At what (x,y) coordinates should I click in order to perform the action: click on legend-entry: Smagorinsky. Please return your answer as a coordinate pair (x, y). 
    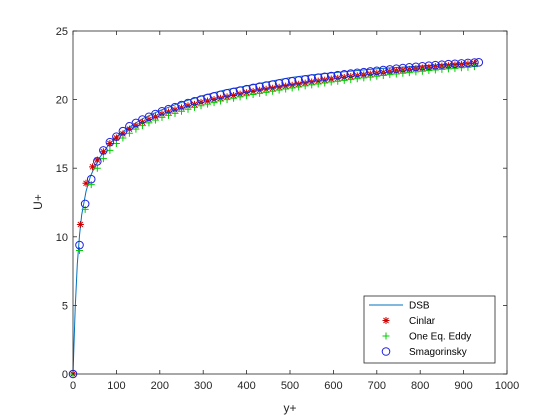
    Looking at the image, I should click on (424, 352).